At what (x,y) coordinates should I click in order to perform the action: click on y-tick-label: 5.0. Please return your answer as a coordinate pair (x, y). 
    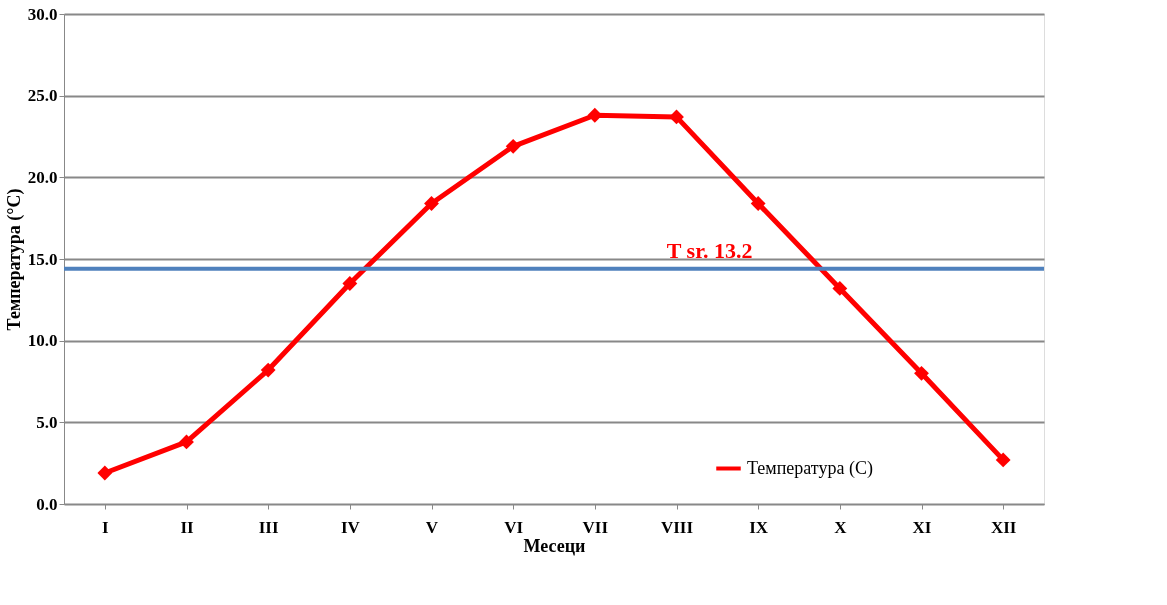
    Looking at the image, I should click on (47, 422).